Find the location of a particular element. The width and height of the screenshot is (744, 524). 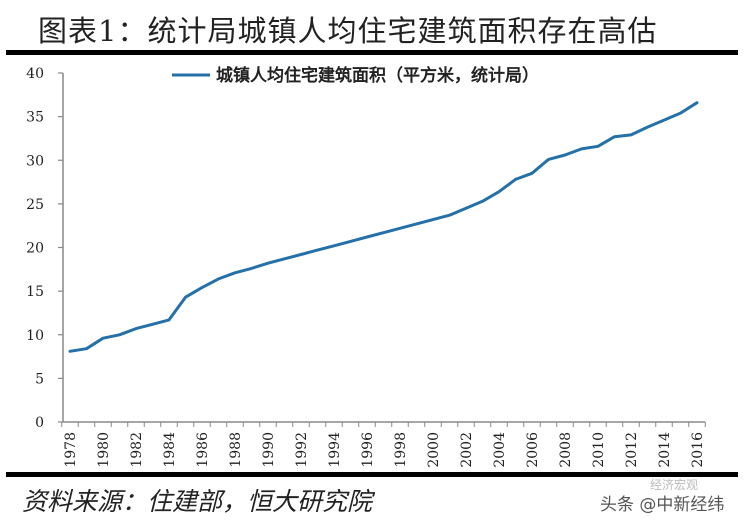

y-tick-label: 0 is located at coordinates (39, 423).